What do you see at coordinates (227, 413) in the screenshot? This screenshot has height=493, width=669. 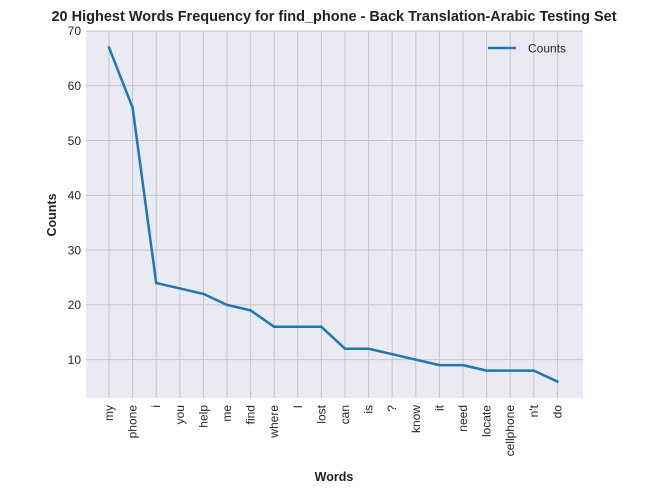 I see `x-tick-label: me` at bounding box center [227, 413].